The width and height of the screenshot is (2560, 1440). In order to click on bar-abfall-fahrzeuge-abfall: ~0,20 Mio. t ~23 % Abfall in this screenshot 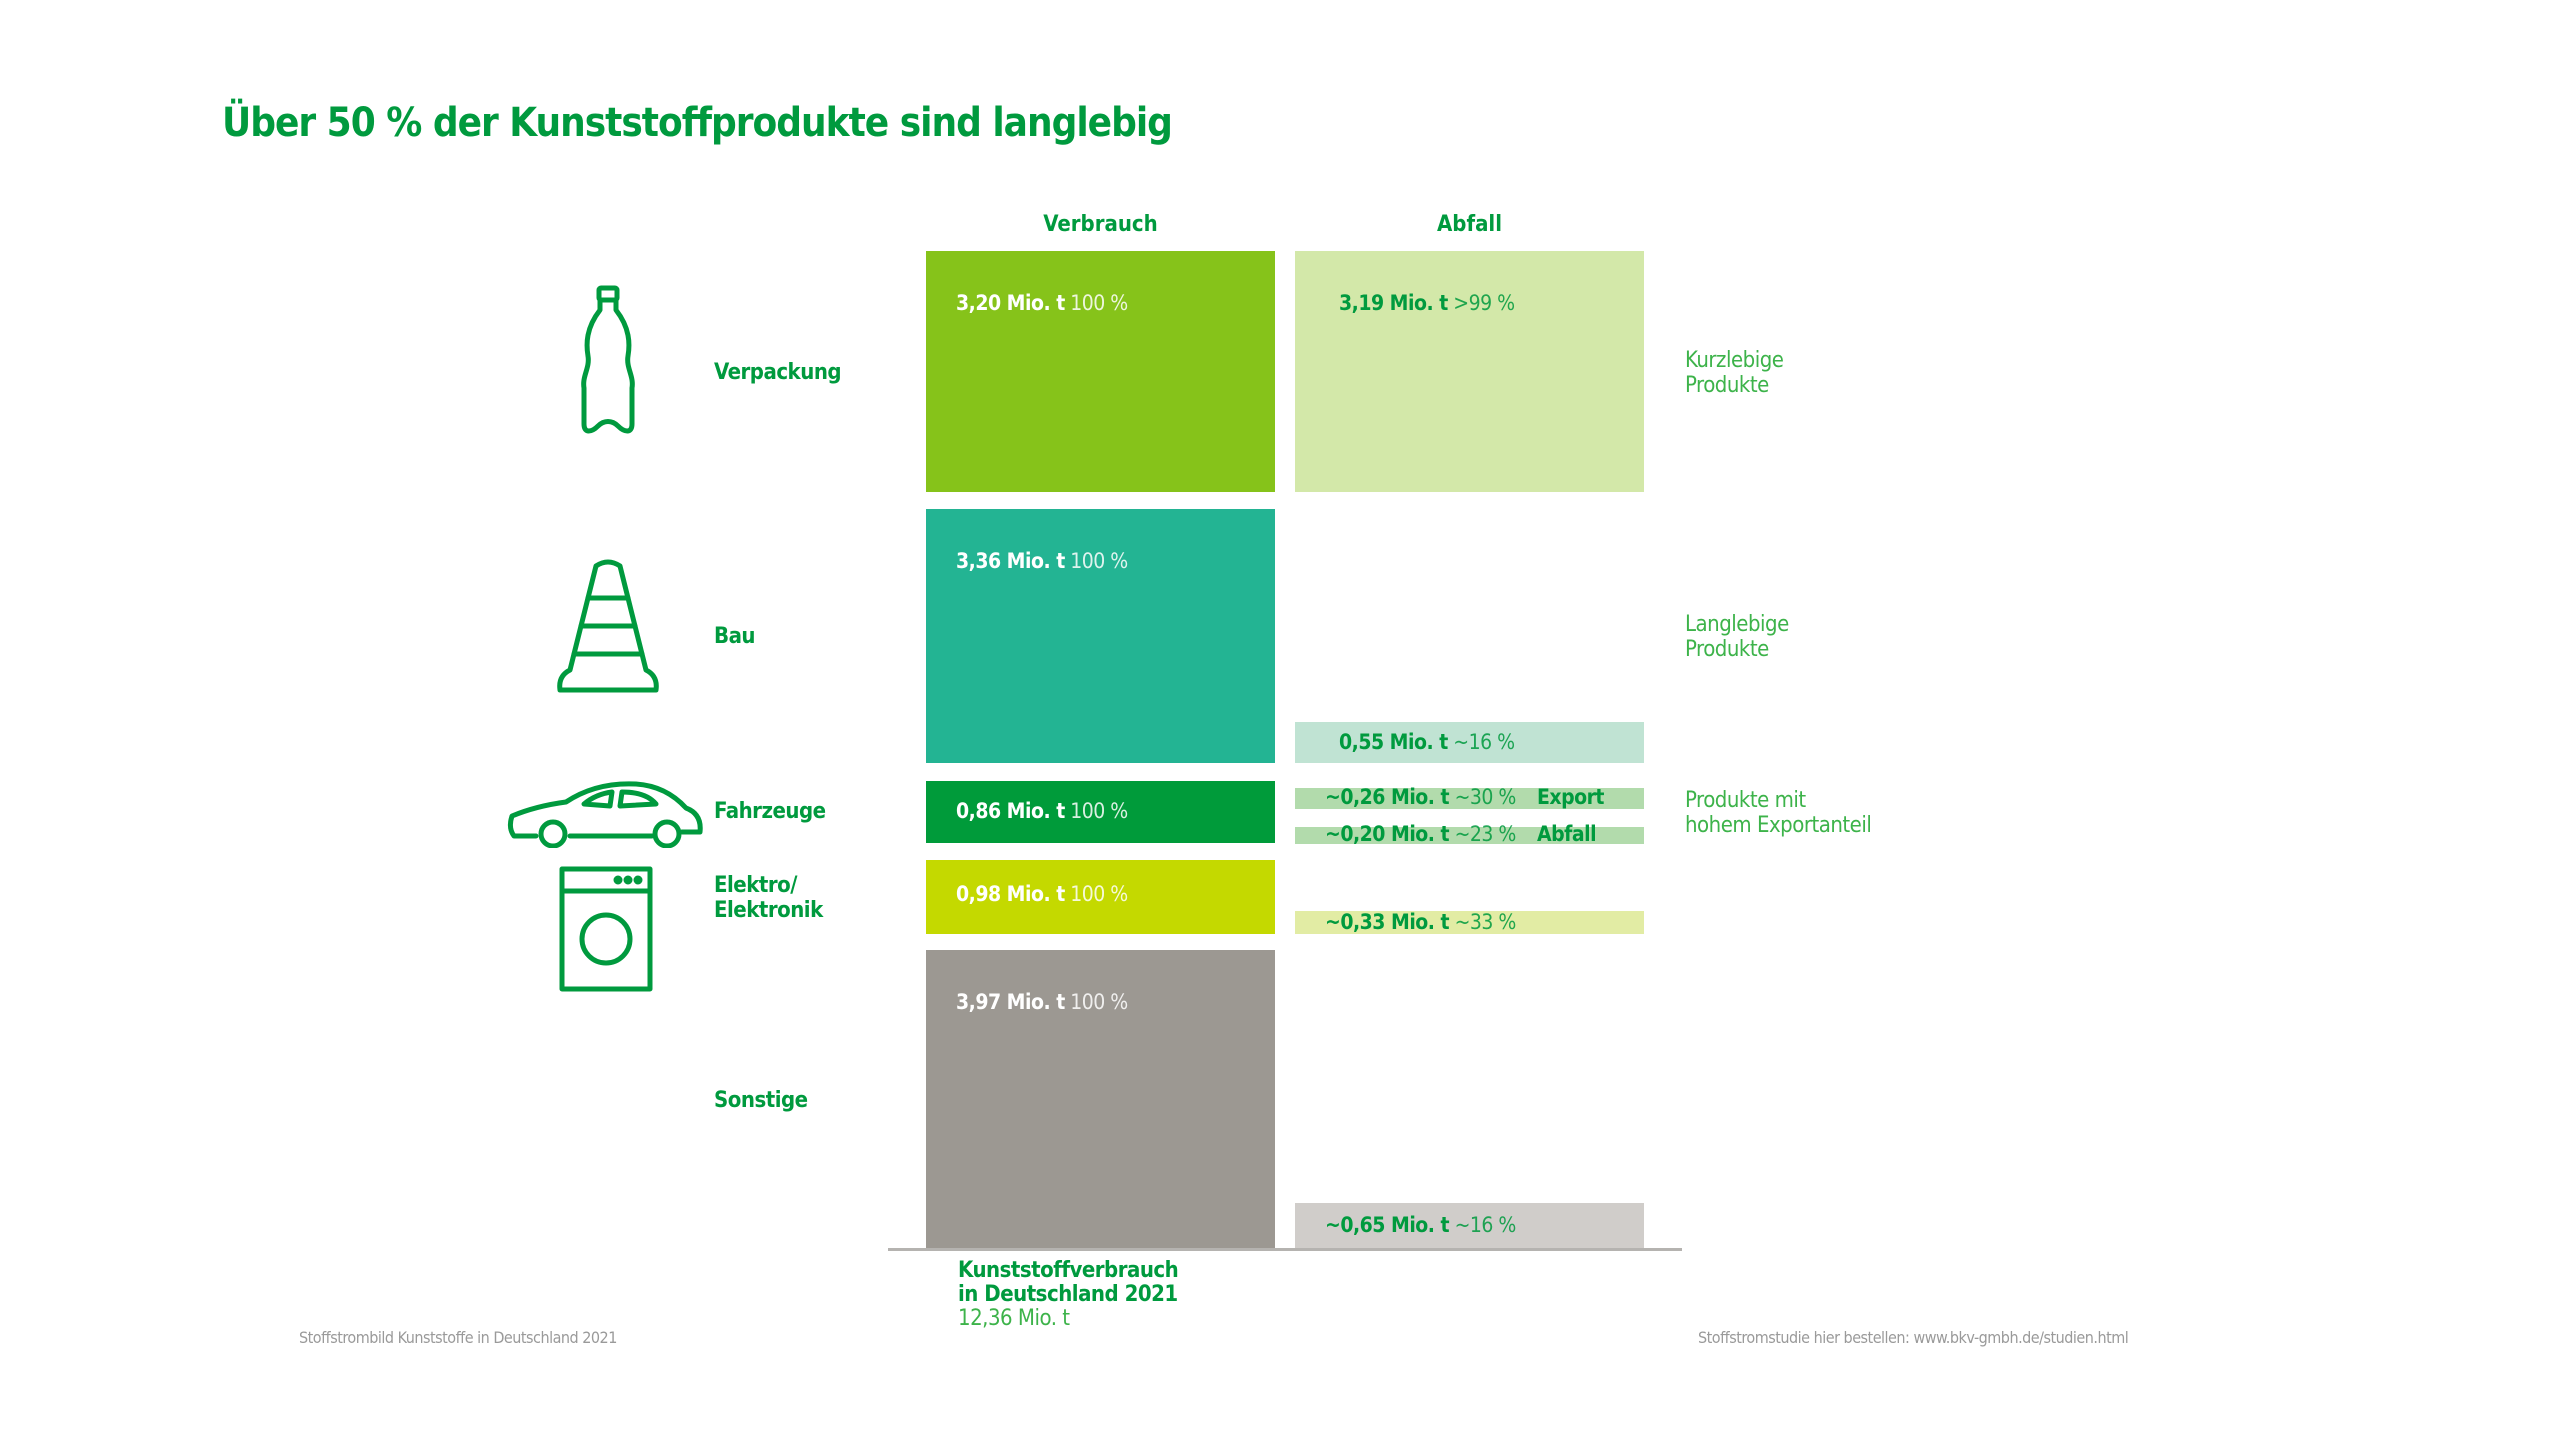, I will do `click(1469, 834)`.